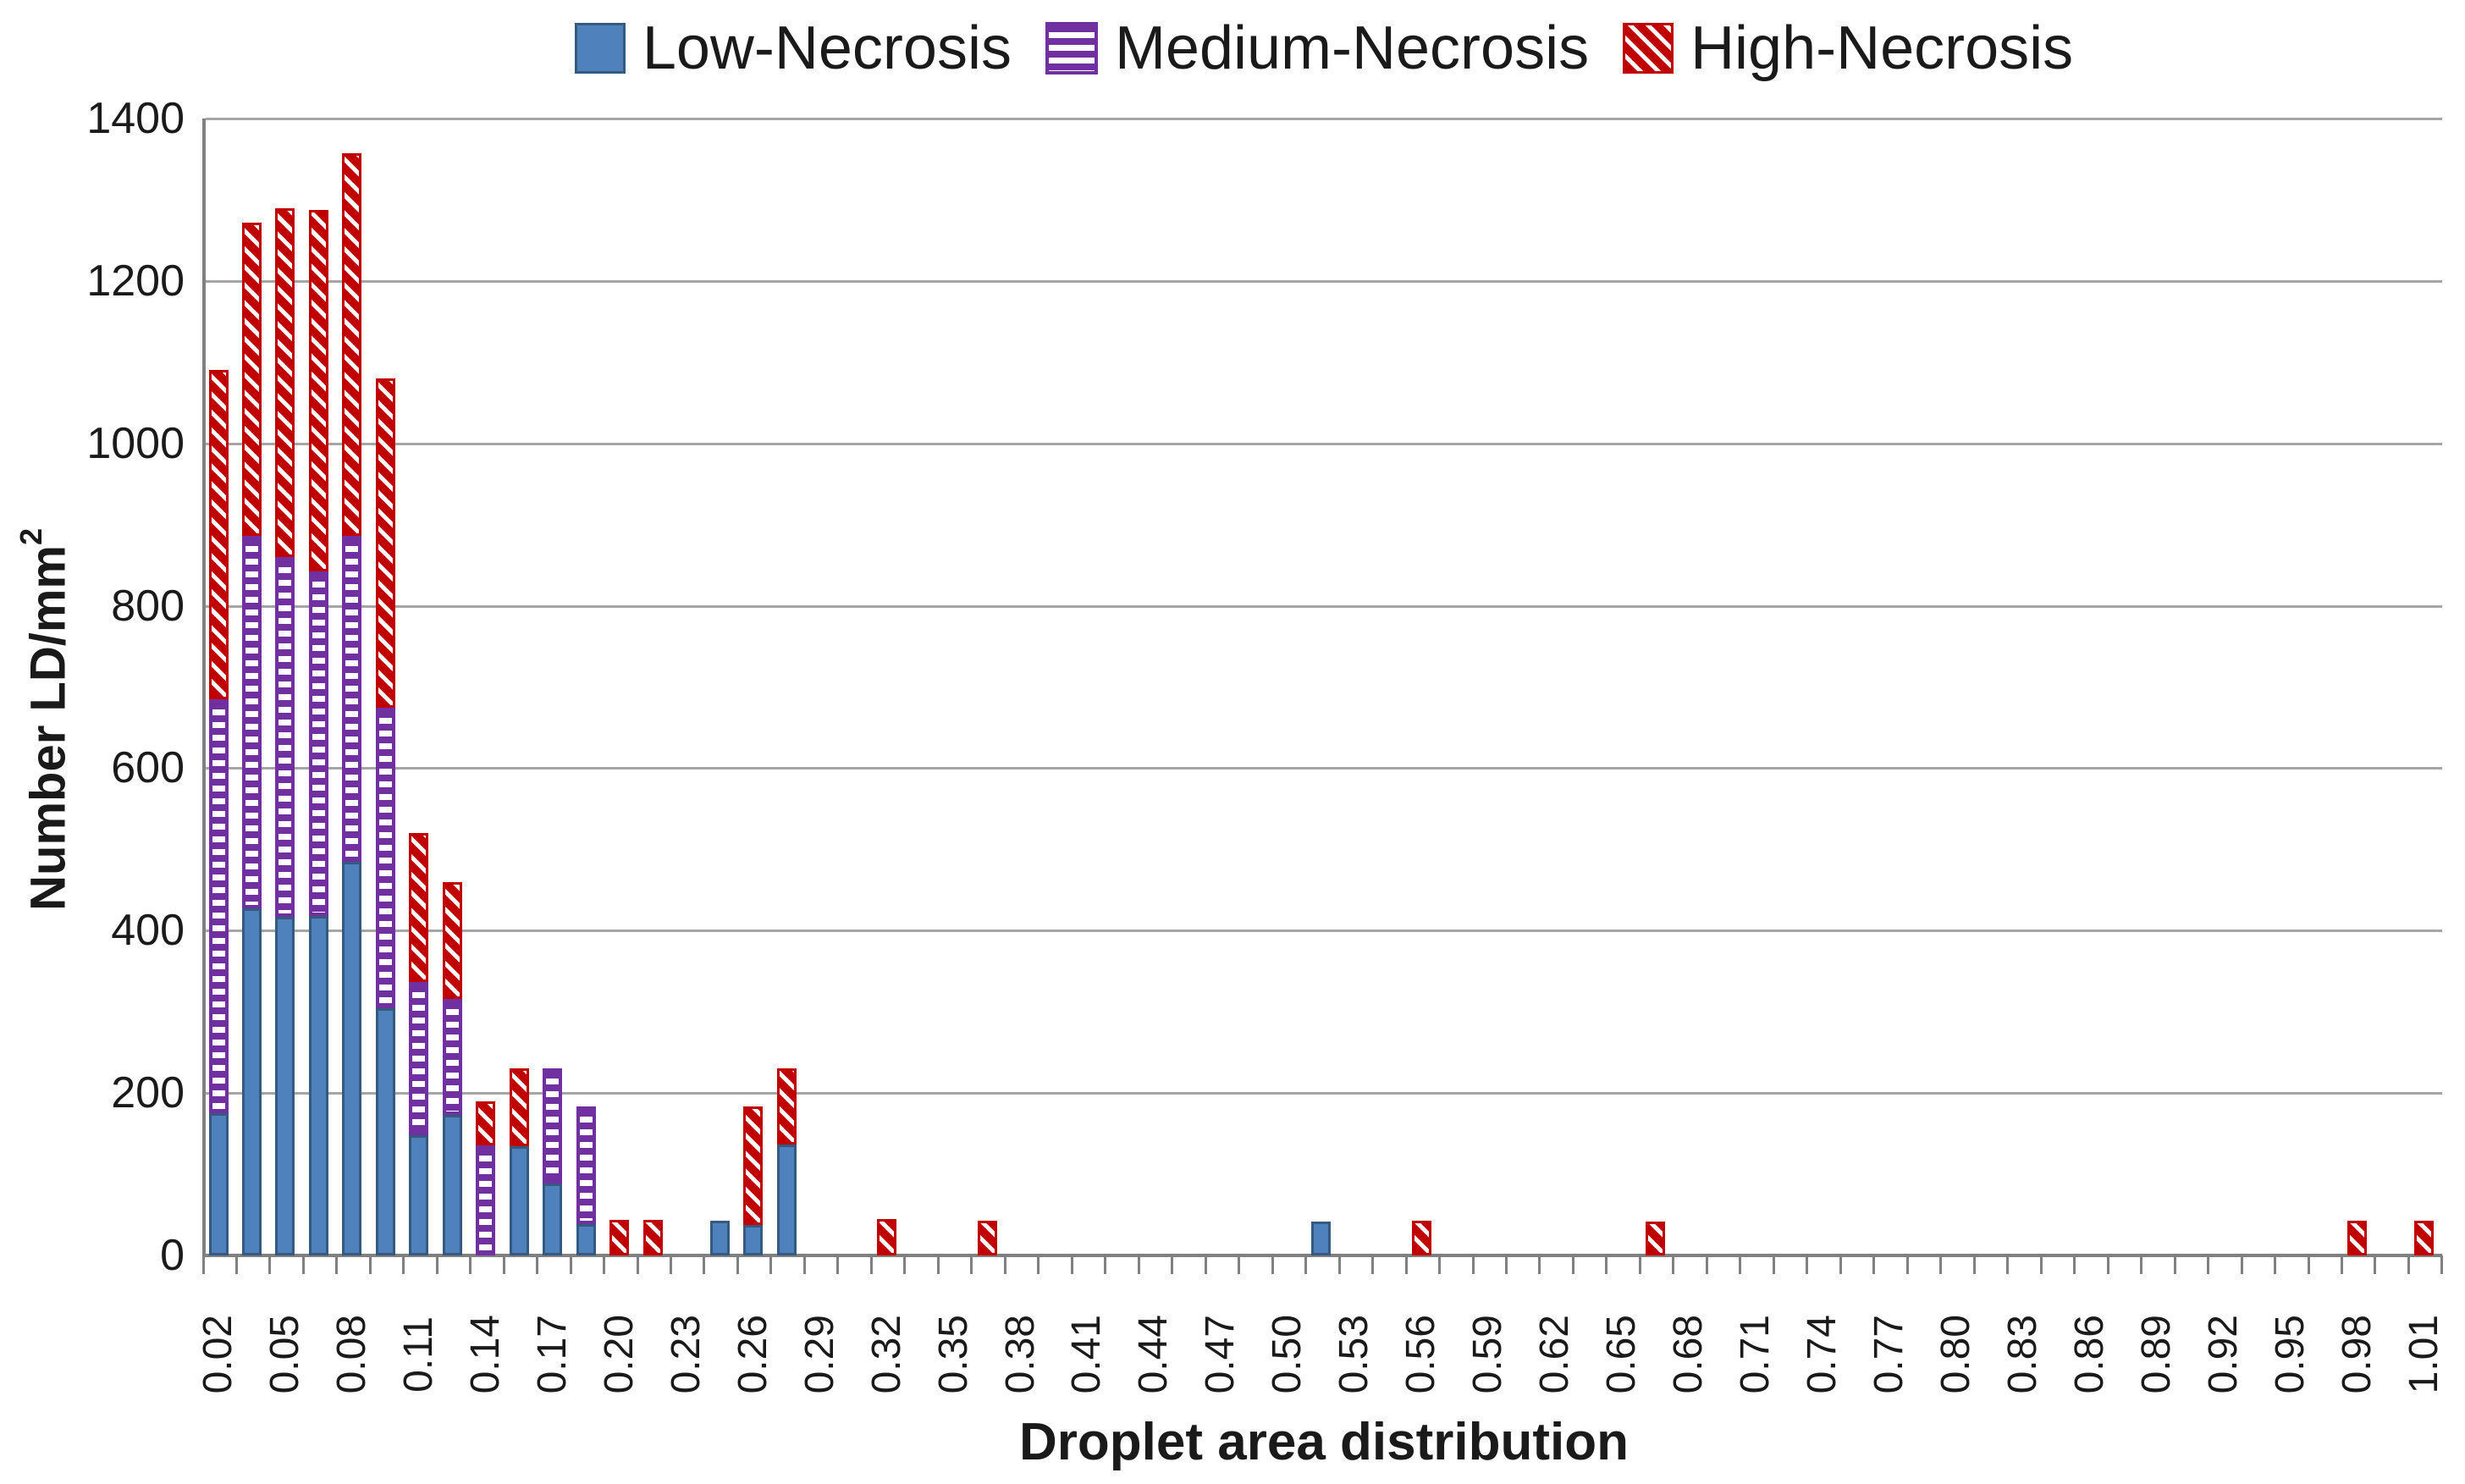  I want to click on bar-segment-low-necrosis-0.05, so click(285, 1085).